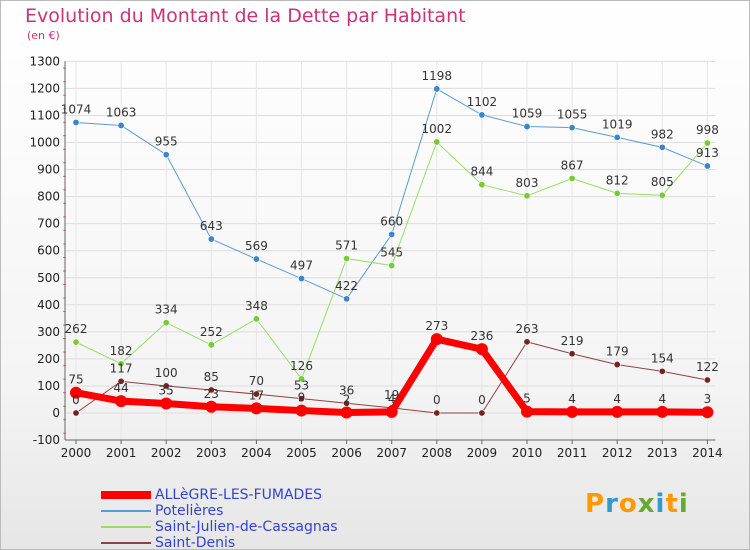 This screenshot has height=550, width=750. What do you see at coordinates (166, 391) in the screenshot?
I see `data-label: 35` at bounding box center [166, 391].